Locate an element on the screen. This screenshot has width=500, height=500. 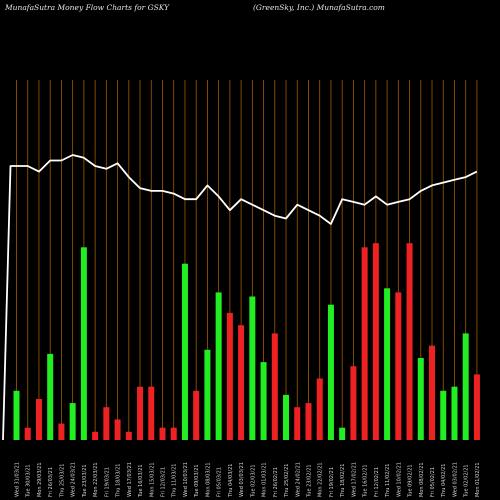
x-tick-label: Wed 31/03/21 is located at coordinates (18, 479).